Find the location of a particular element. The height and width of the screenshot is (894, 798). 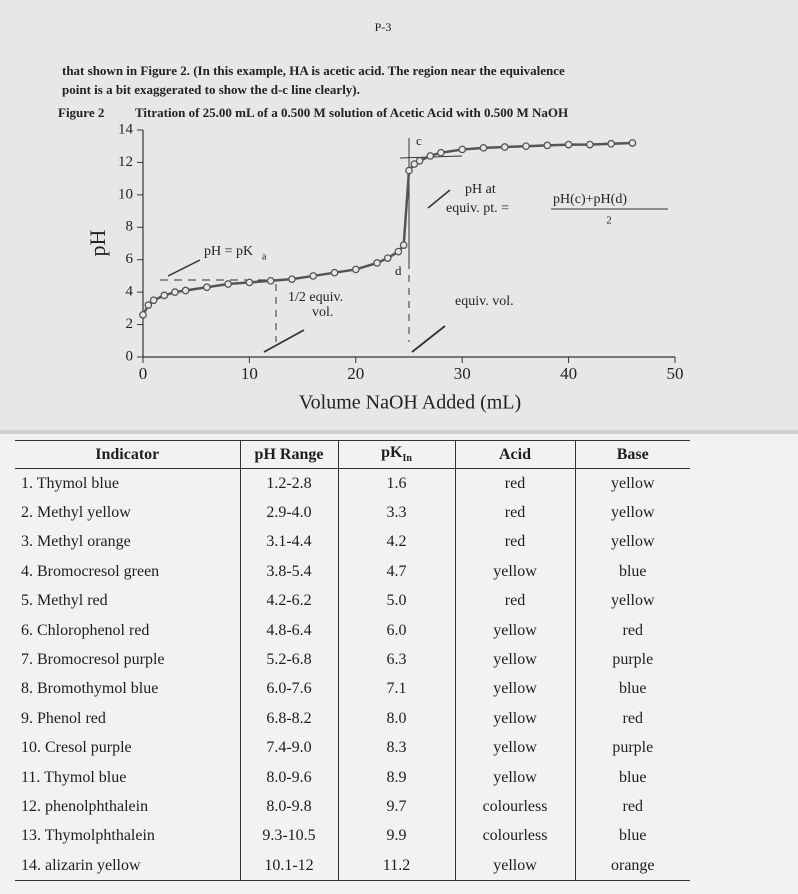

y-axis-label: pH is located at coordinates (97, 242).